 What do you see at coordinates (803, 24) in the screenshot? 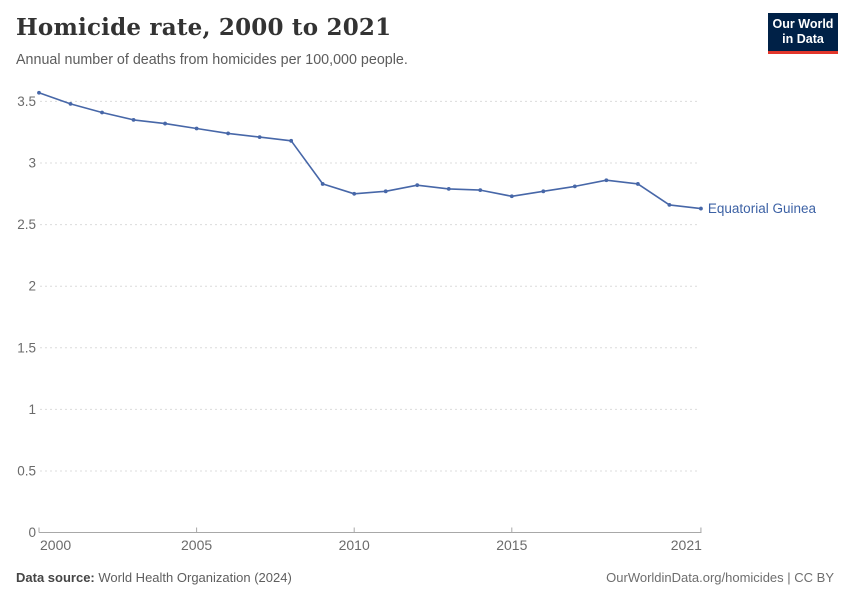
I see `owid-logo-line1: Our World` at bounding box center [803, 24].